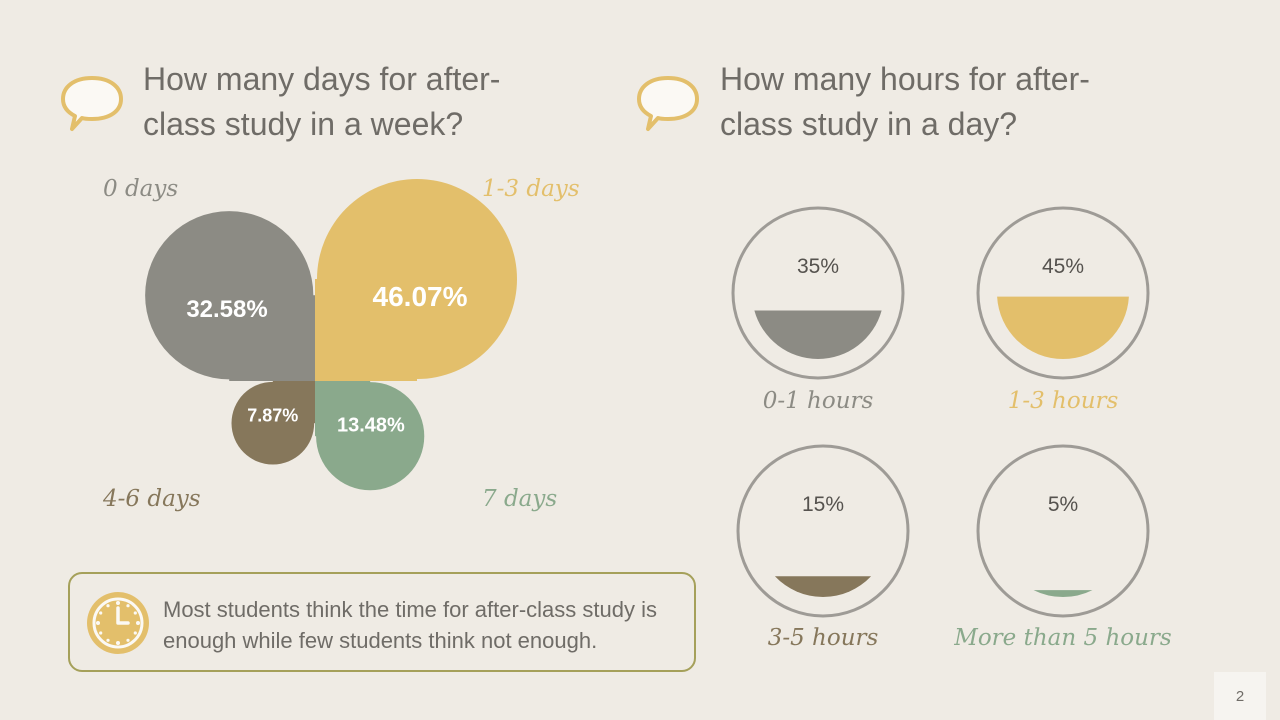  I want to click on gauge-value-label: 5%, so click(1063, 504).